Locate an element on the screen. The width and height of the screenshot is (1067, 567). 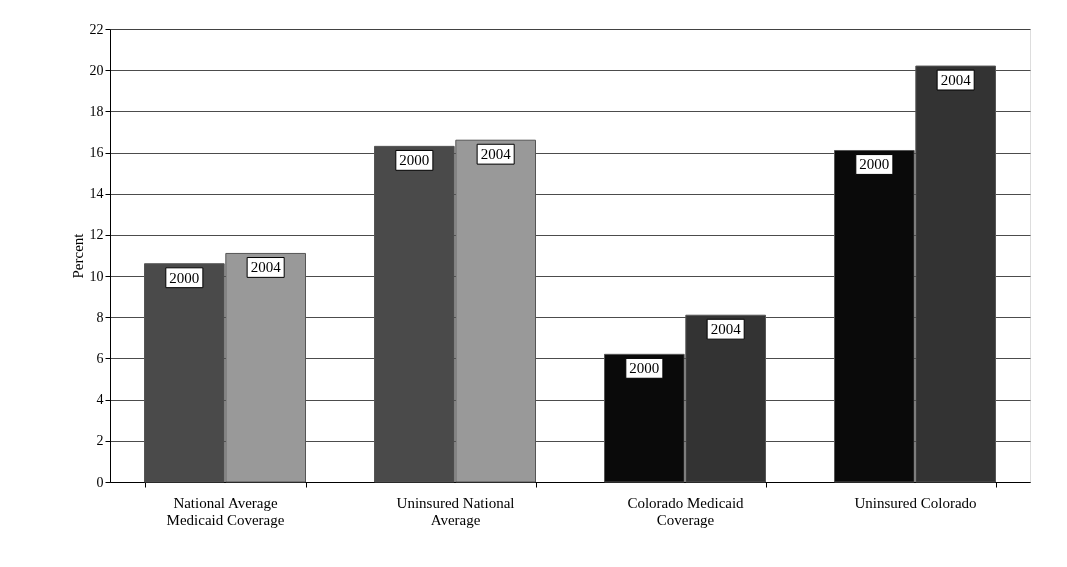
y-tick-label: 14 is located at coordinates (96, 194).